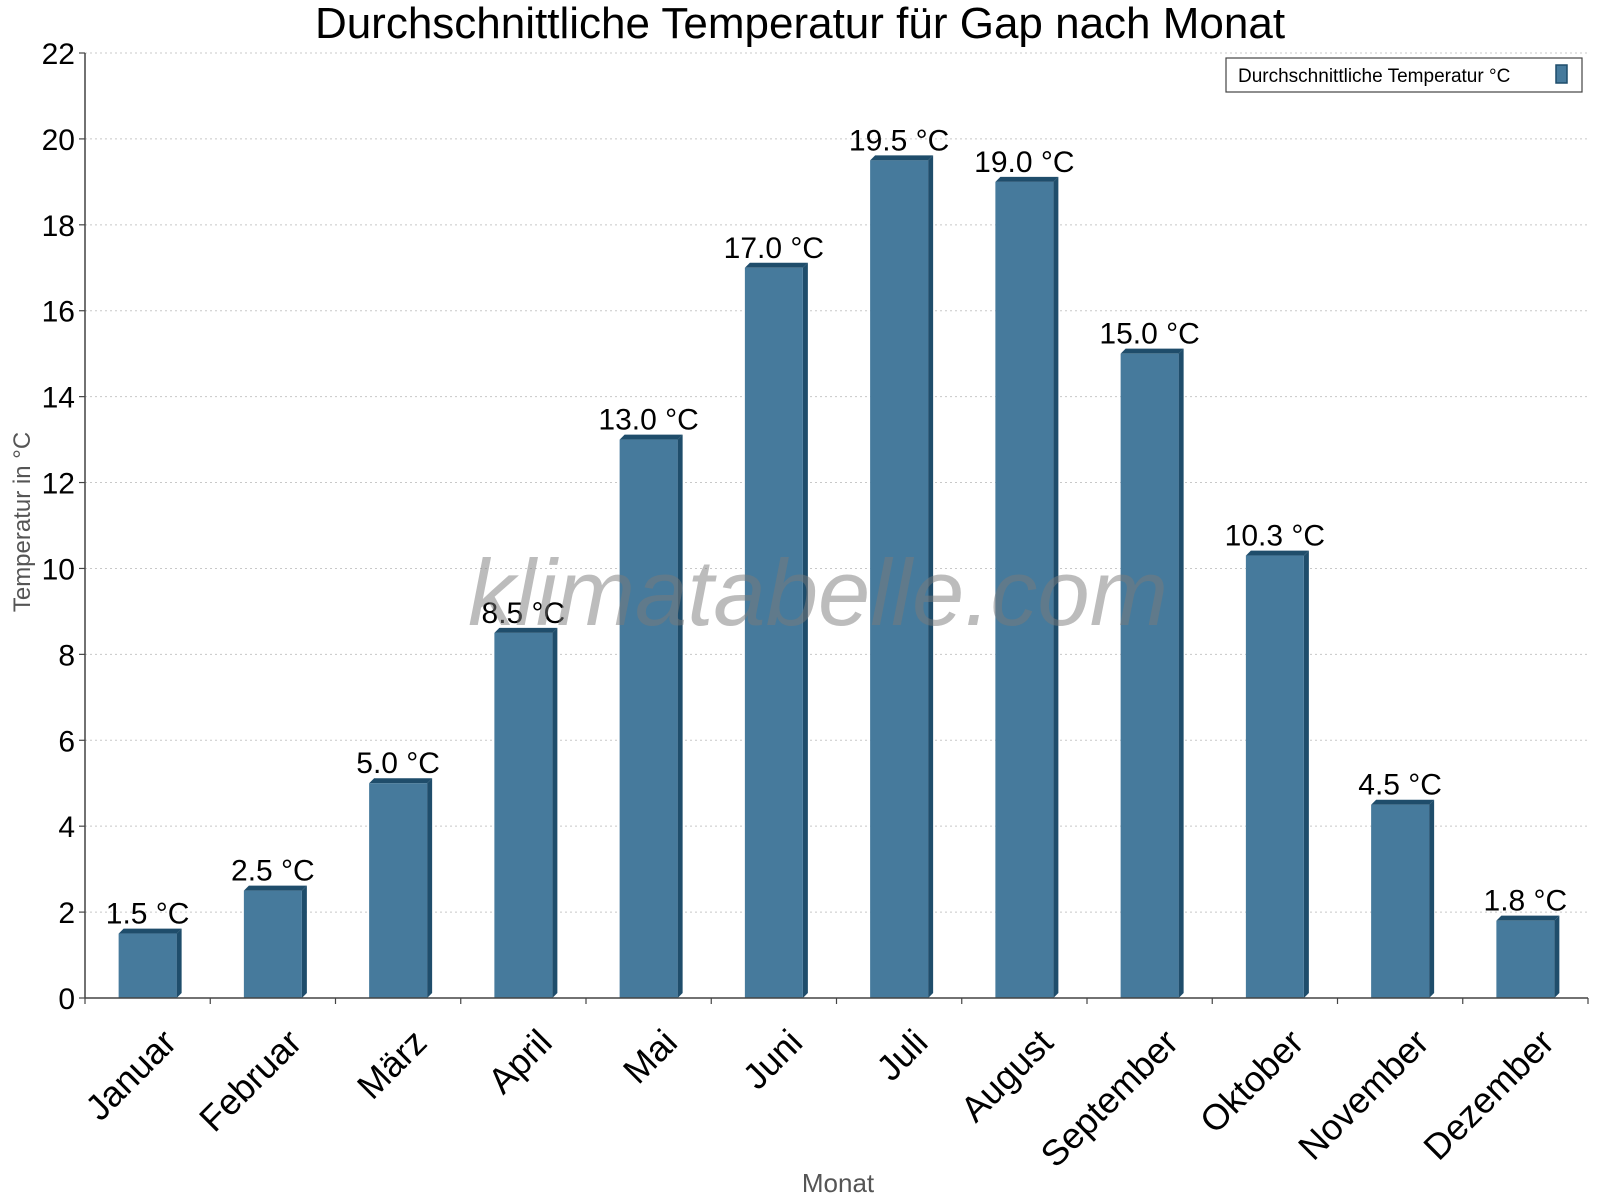 The width and height of the screenshot is (1600, 1200). I want to click on x-tick-label: Juli, so click(901, 1054).